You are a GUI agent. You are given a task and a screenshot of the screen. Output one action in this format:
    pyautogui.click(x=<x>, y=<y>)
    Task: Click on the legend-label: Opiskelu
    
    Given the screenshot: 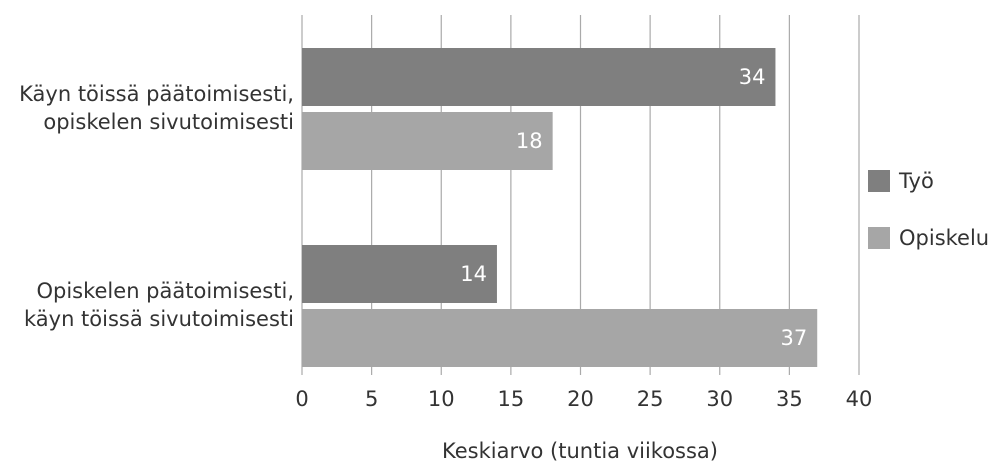 What is the action you would take?
    pyautogui.click(x=944, y=238)
    